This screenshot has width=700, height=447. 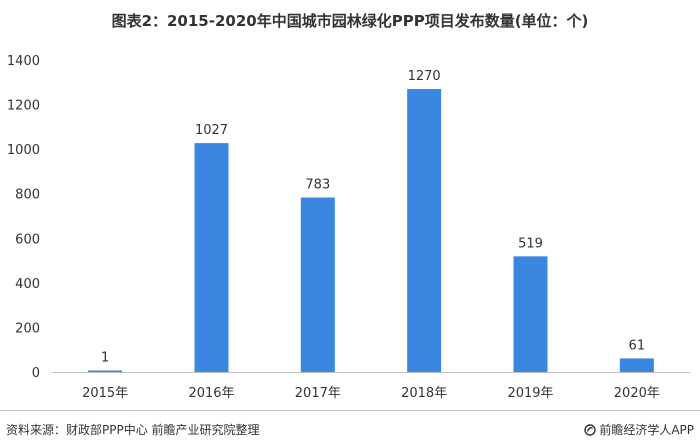 I want to click on source-note: 资料来源：财政部PPP中心 前瞻产业研究院整理, so click(x=133, y=430).